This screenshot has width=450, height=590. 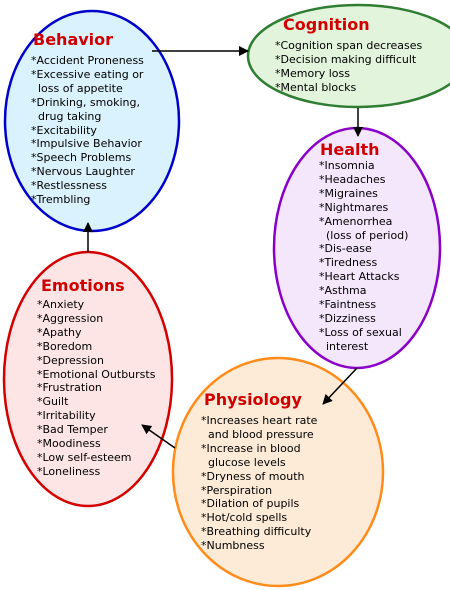 I want to click on list-item: (loss of period), so click(x=364, y=235).